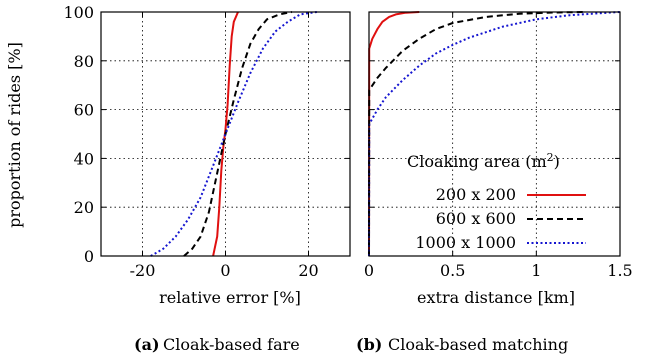  I want to click on caption-a-label: (a), so click(147, 344).